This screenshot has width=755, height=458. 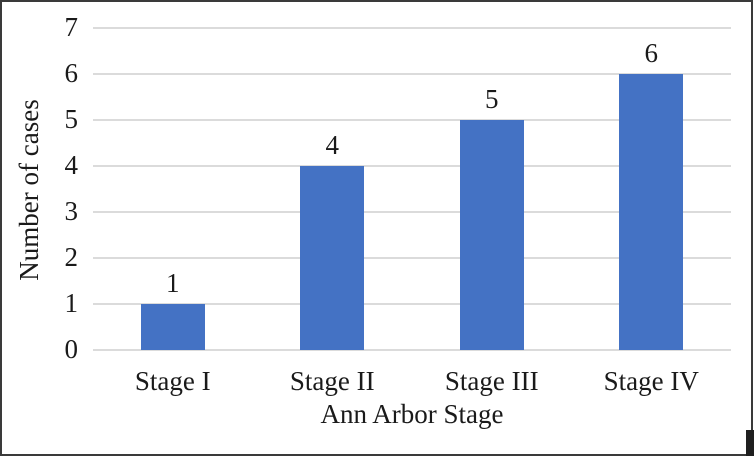 What do you see at coordinates (332, 381) in the screenshot?
I see `x-tick-label-stage-ii: Stage II` at bounding box center [332, 381].